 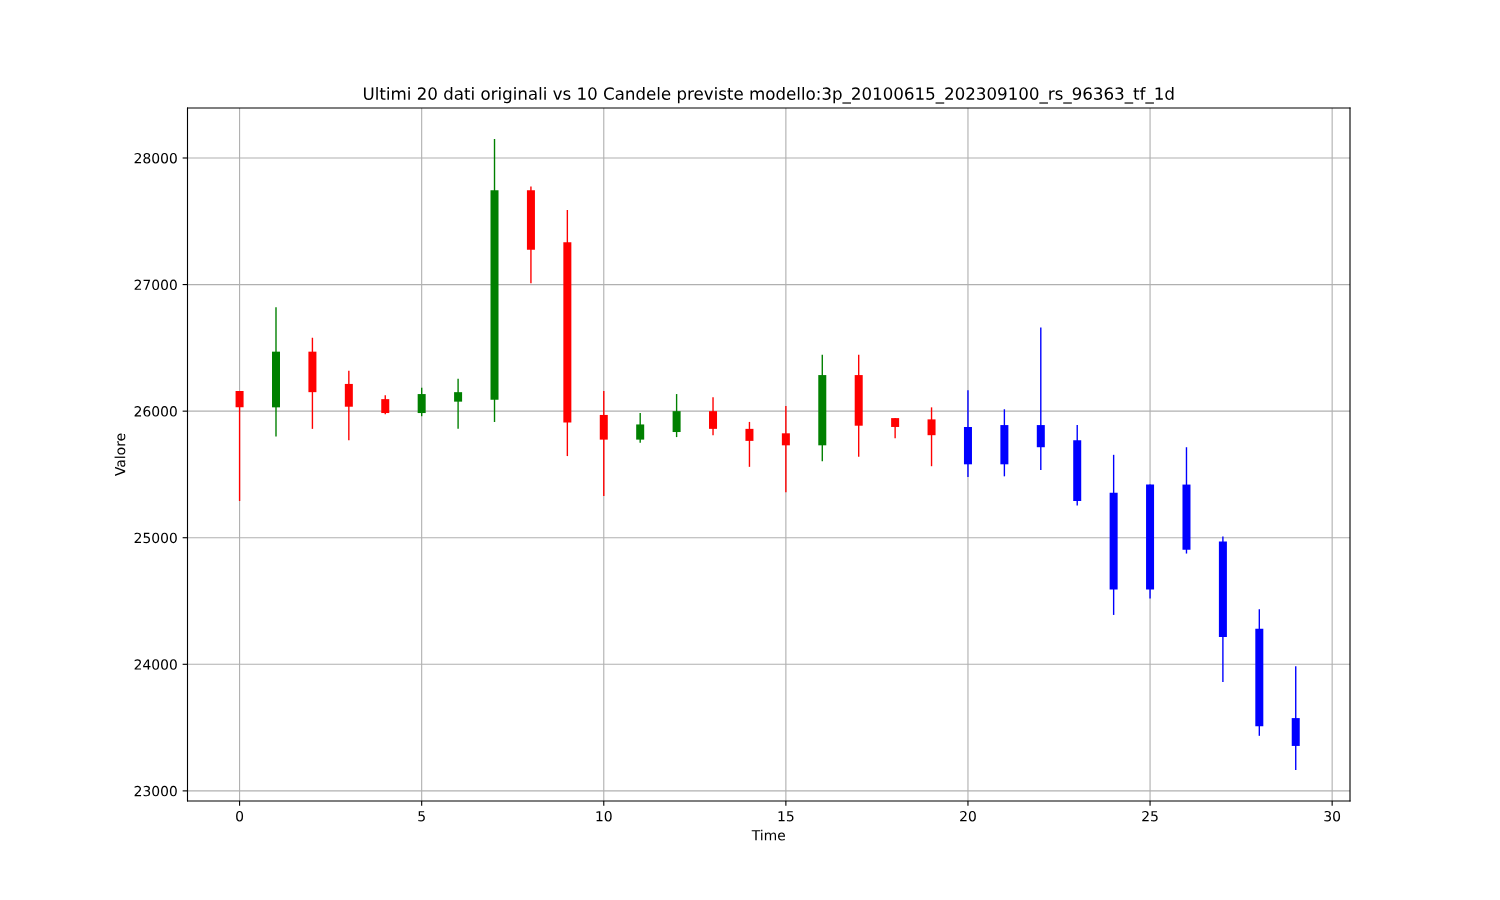 What do you see at coordinates (155, 411) in the screenshot?
I see `y-tick-label: 26000` at bounding box center [155, 411].